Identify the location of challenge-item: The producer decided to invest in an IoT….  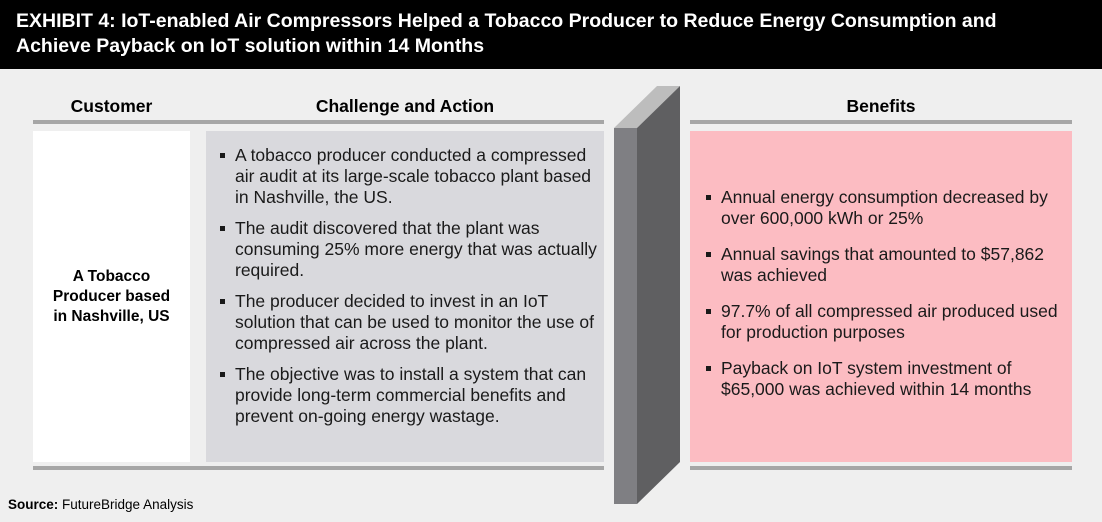
(412, 322).